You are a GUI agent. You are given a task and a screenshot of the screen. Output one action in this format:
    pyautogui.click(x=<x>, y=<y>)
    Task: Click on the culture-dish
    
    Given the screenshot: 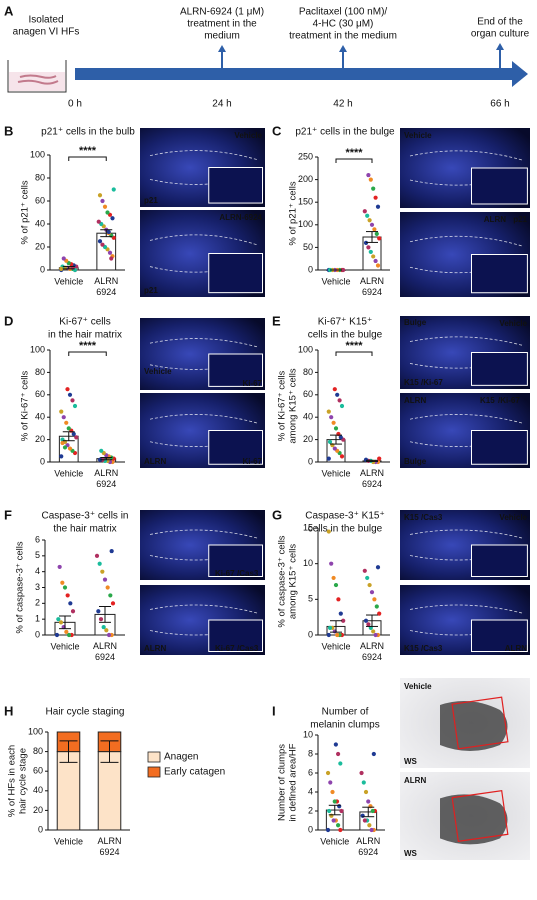 What is the action you would take?
    pyautogui.click(x=37, y=76)
    